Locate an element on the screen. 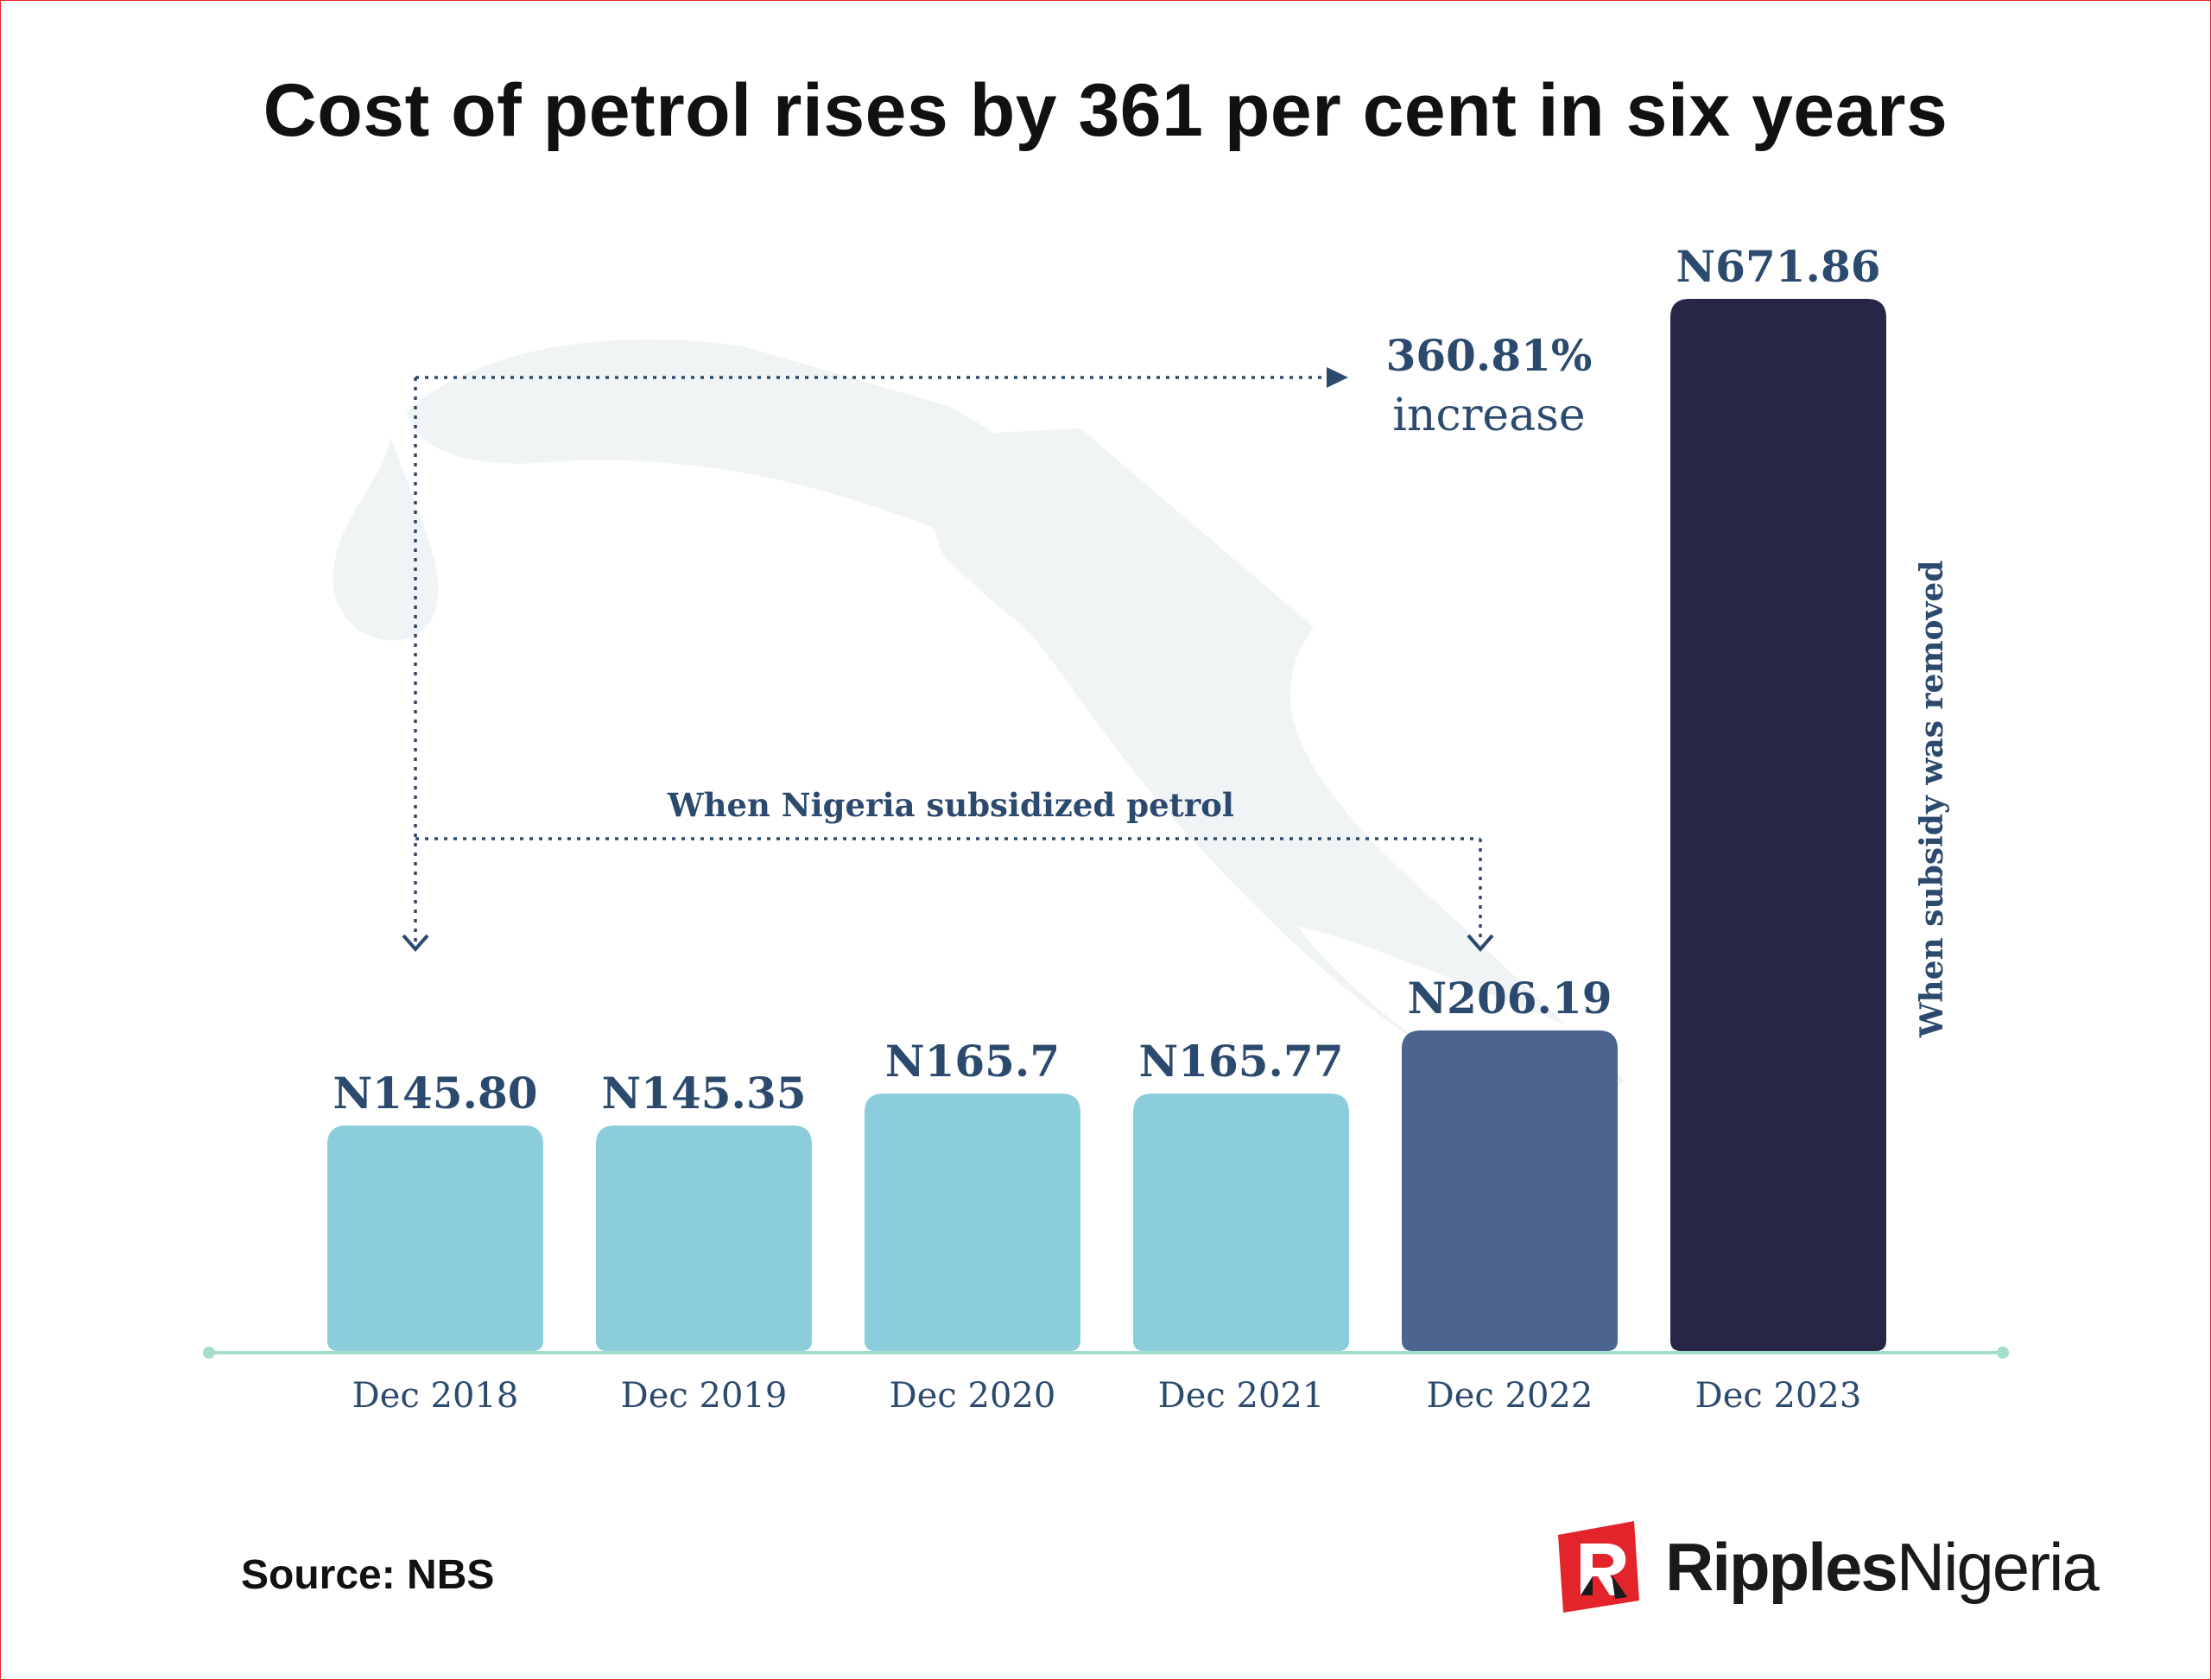  bar-dec-2023 is located at coordinates (1778, 825).